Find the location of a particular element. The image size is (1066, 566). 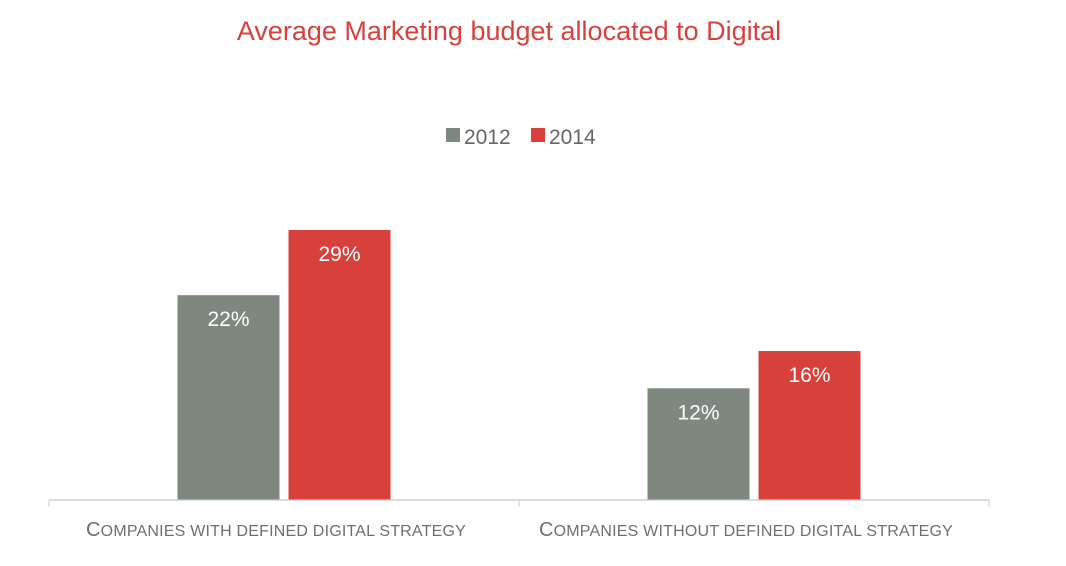

legend-swatch-2012 is located at coordinates (453, 135).